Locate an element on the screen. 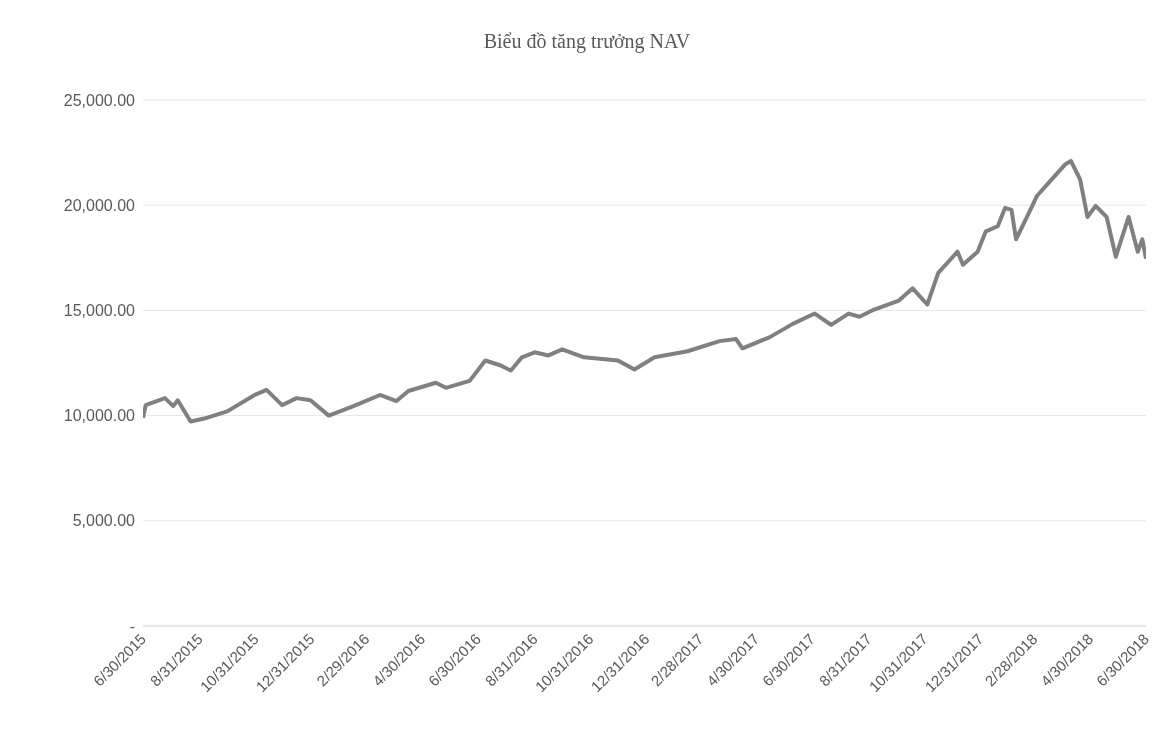  y-tick-label: - is located at coordinates (132, 626).